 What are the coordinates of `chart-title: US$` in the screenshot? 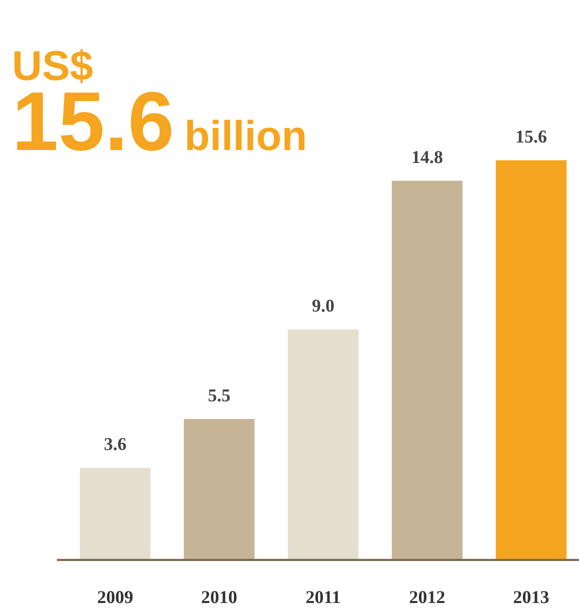 It's located at (53, 66).